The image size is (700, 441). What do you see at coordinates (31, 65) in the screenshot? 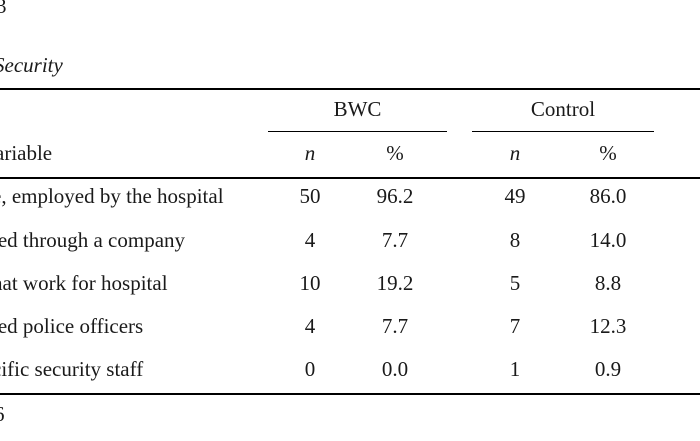
I see `table-caption: Security` at bounding box center [31, 65].